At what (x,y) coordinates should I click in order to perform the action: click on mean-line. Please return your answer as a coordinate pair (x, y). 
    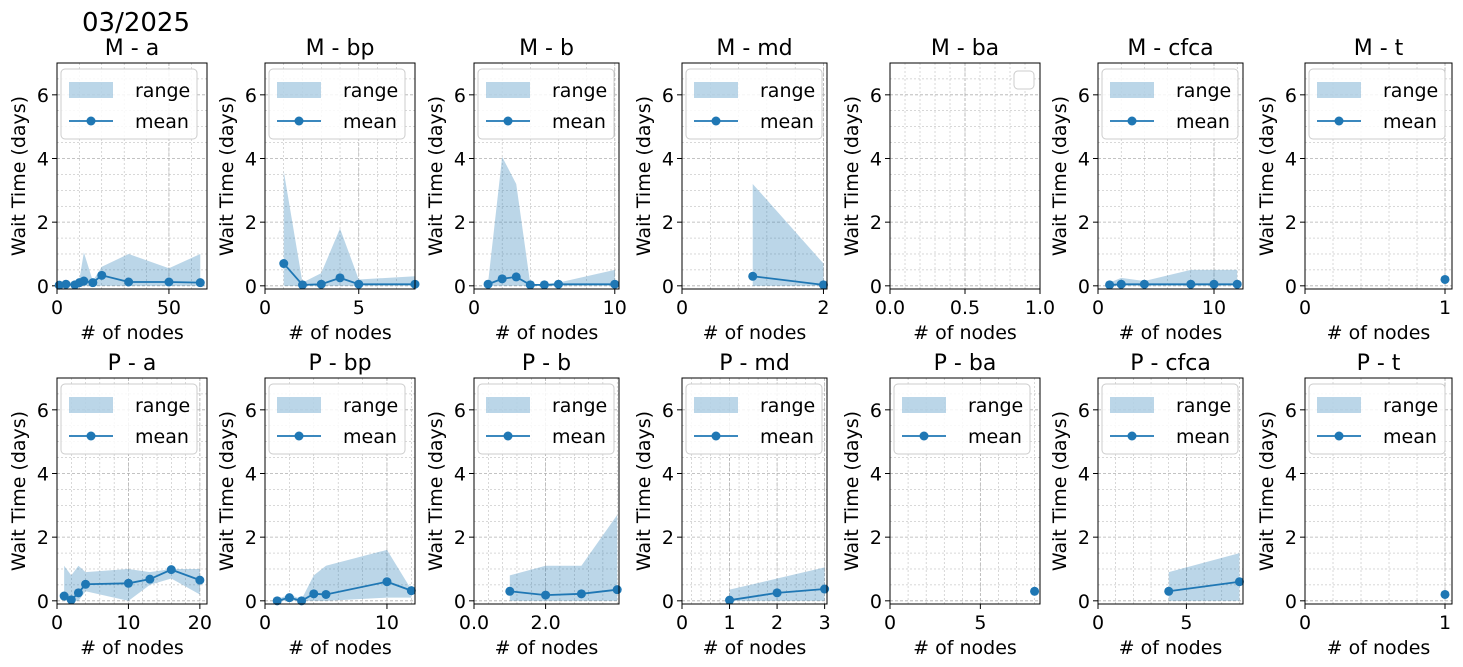
    Looking at the image, I should click on (788, 280).